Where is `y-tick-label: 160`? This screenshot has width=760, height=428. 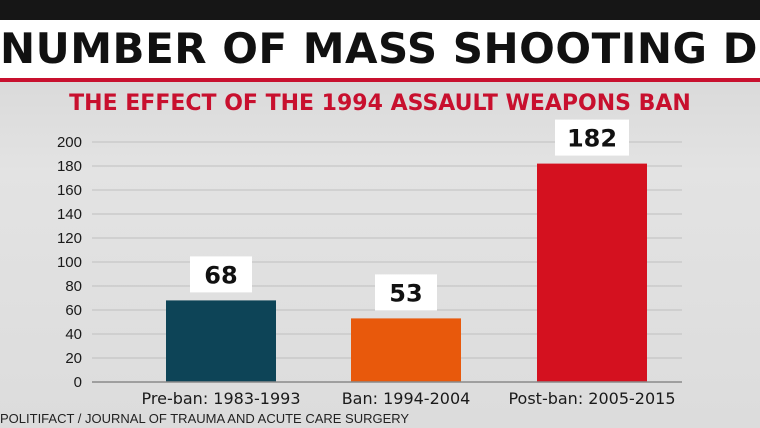 y-tick-label: 160 is located at coordinates (69, 190).